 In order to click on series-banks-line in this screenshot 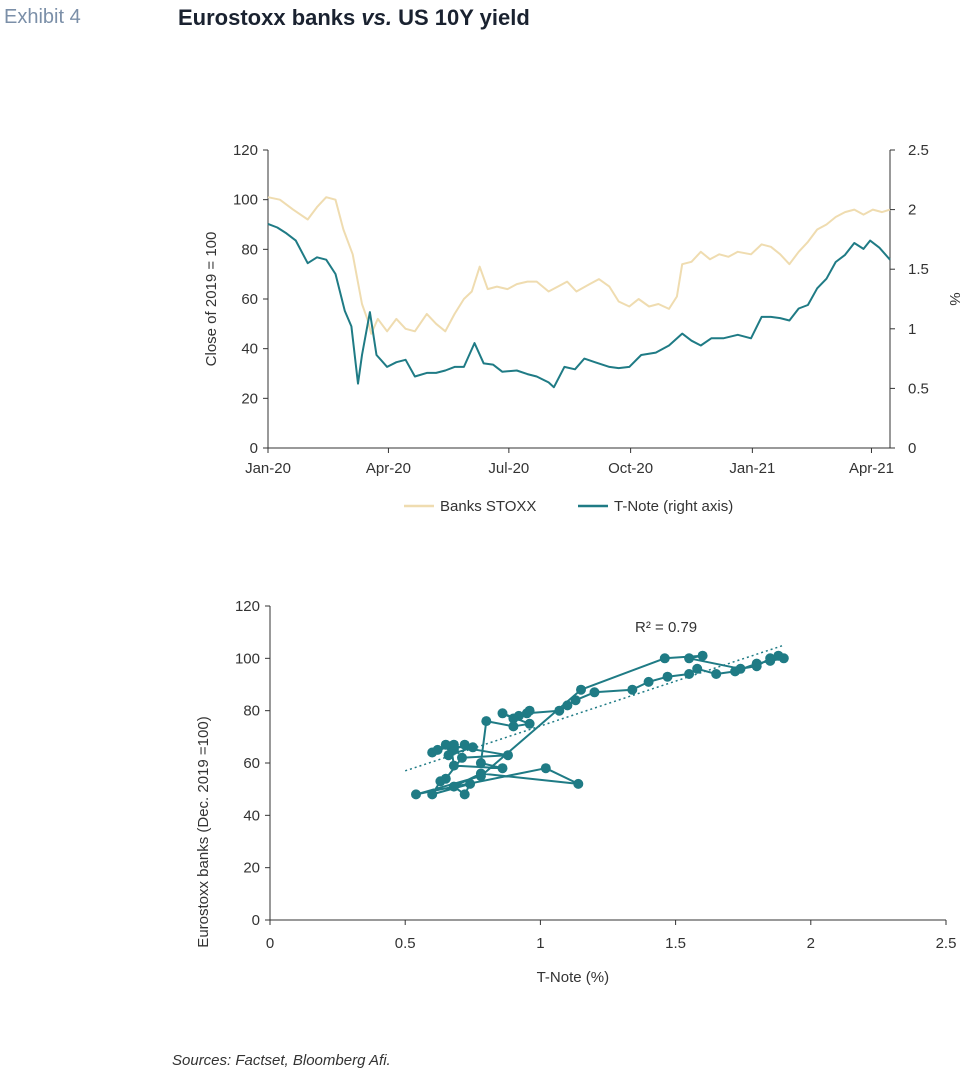, I will do `click(579, 265)`.